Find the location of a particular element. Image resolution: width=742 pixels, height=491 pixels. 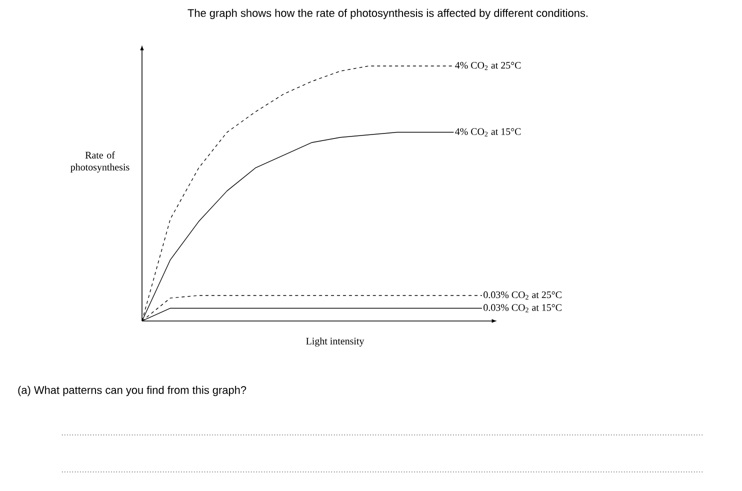

y-axis-title: Rate of photosynthesis is located at coordinates (100, 162).